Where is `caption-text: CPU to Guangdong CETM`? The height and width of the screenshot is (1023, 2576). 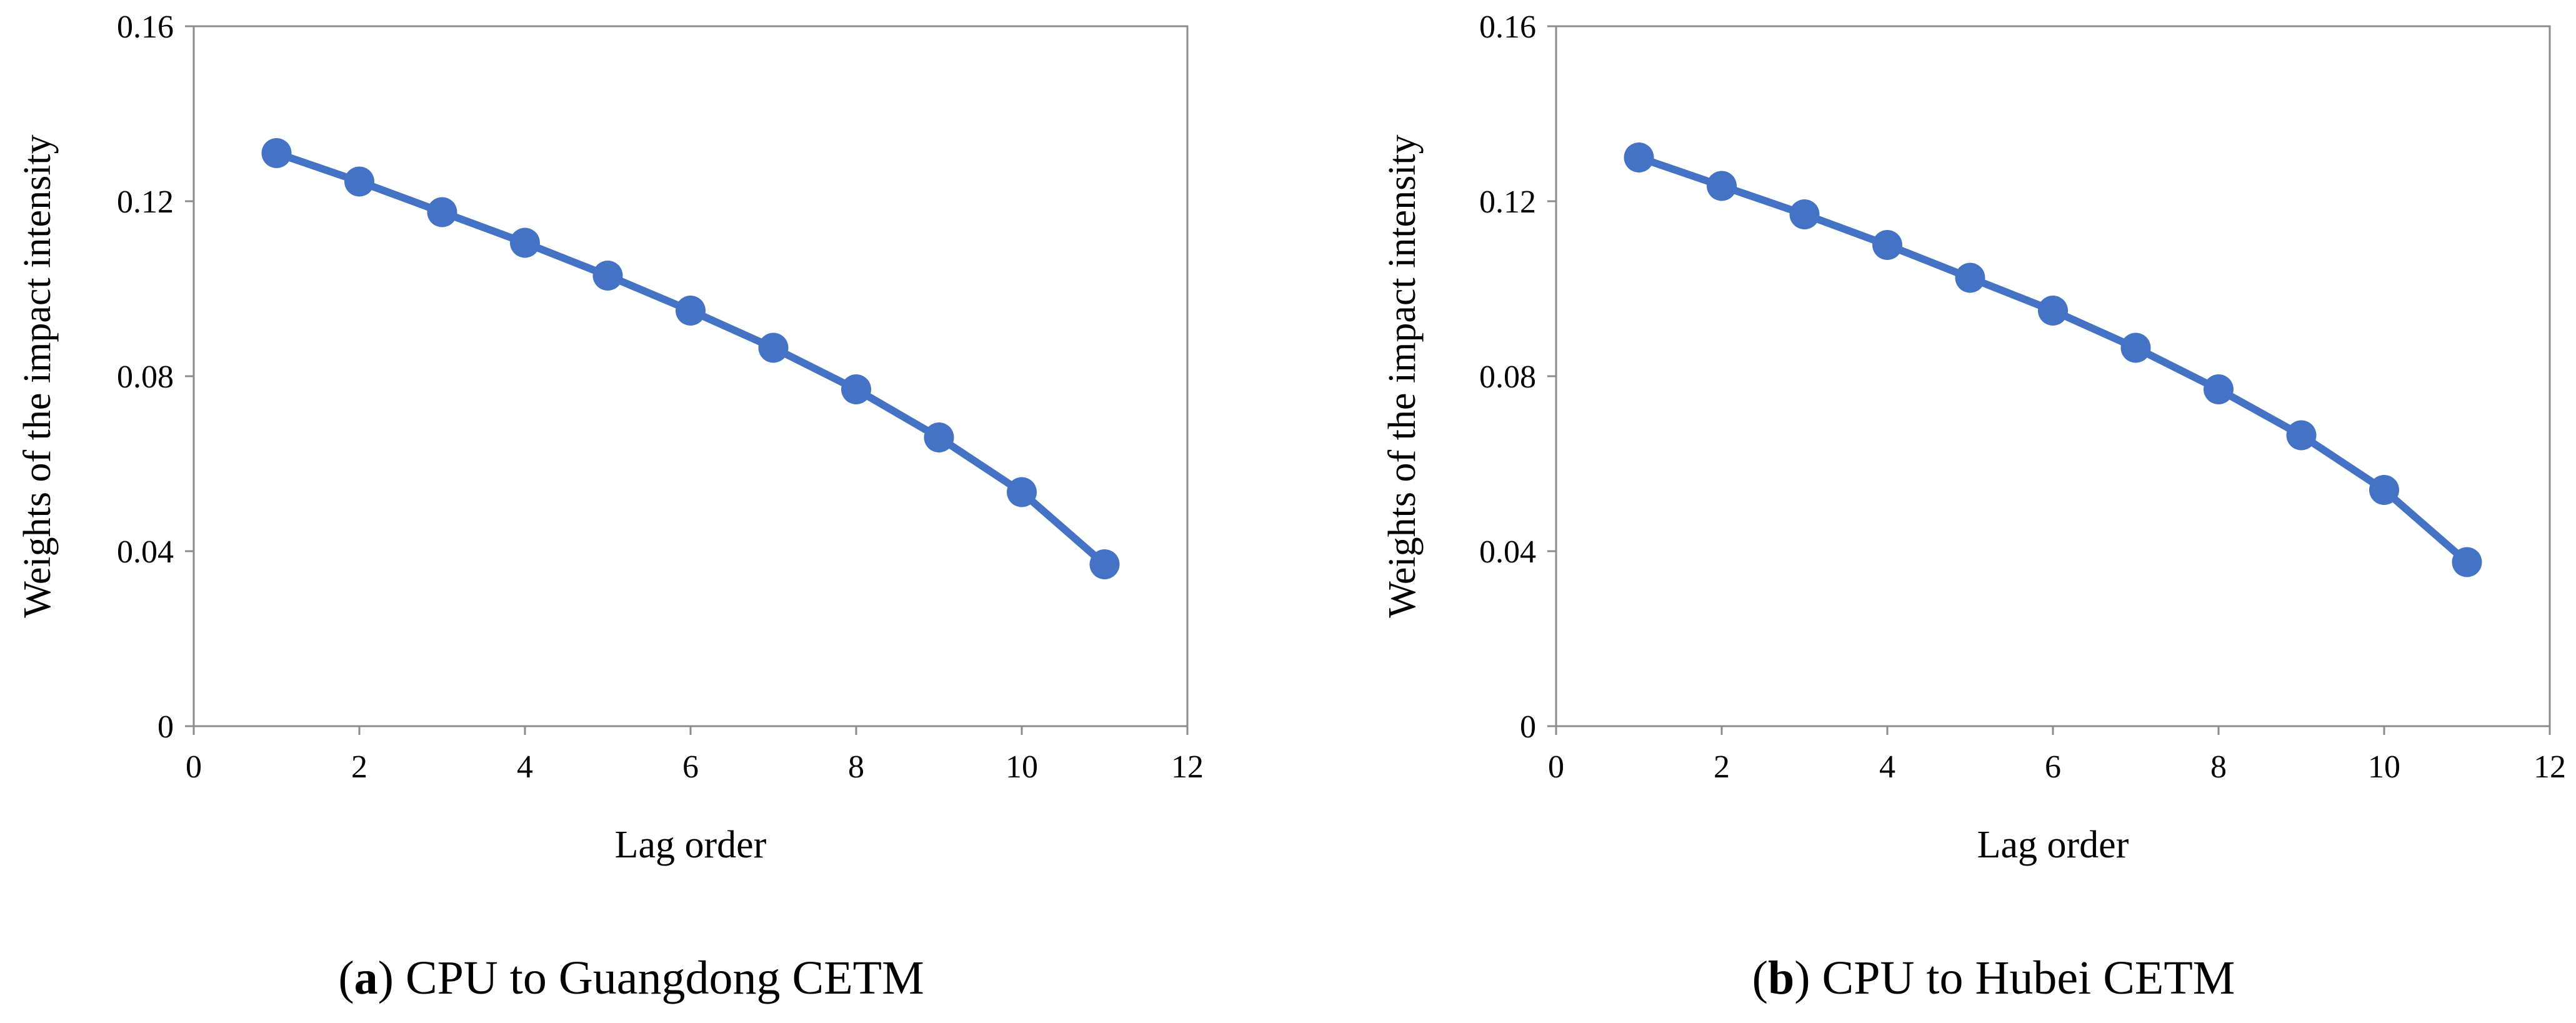
caption-text: CPU to Guangdong CETM is located at coordinates (665, 978).